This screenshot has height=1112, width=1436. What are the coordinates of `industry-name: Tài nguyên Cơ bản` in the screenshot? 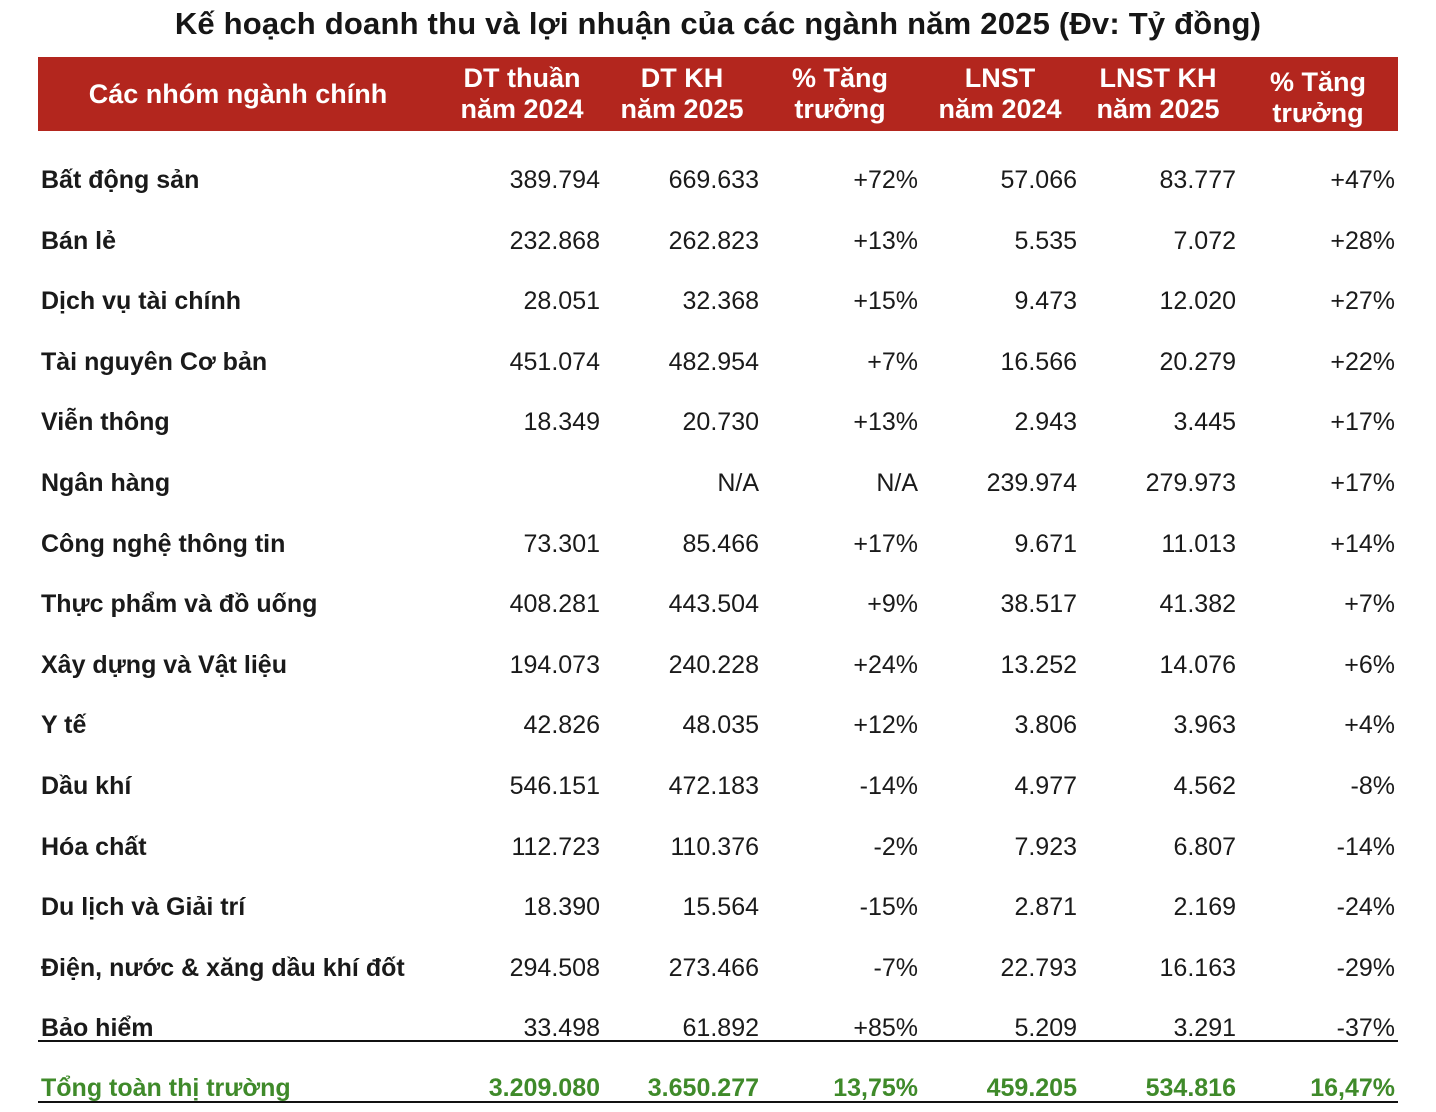 It's located at (154, 362).